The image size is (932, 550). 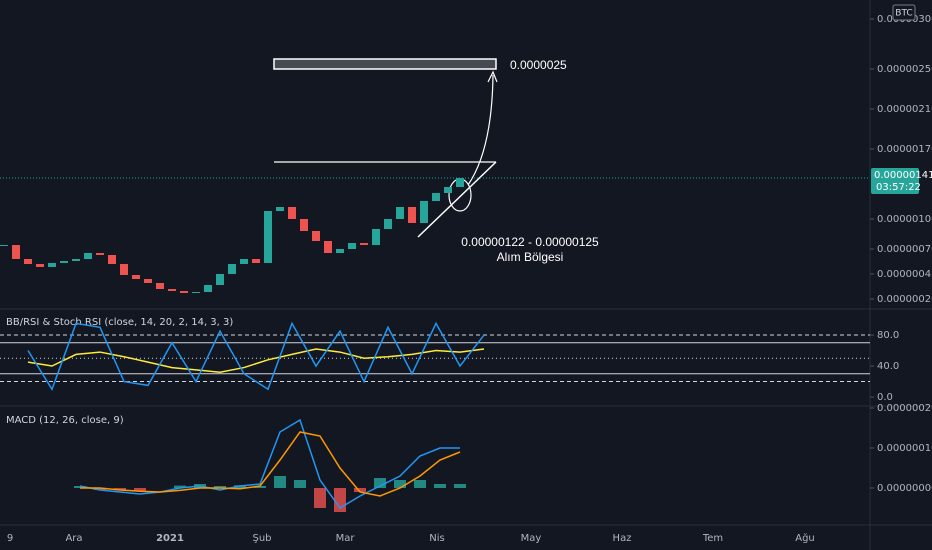 What do you see at coordinates (904, 488) in the screenshot?
I see `y-tick-label: 0.00000000` at bounding box center [904, 488].